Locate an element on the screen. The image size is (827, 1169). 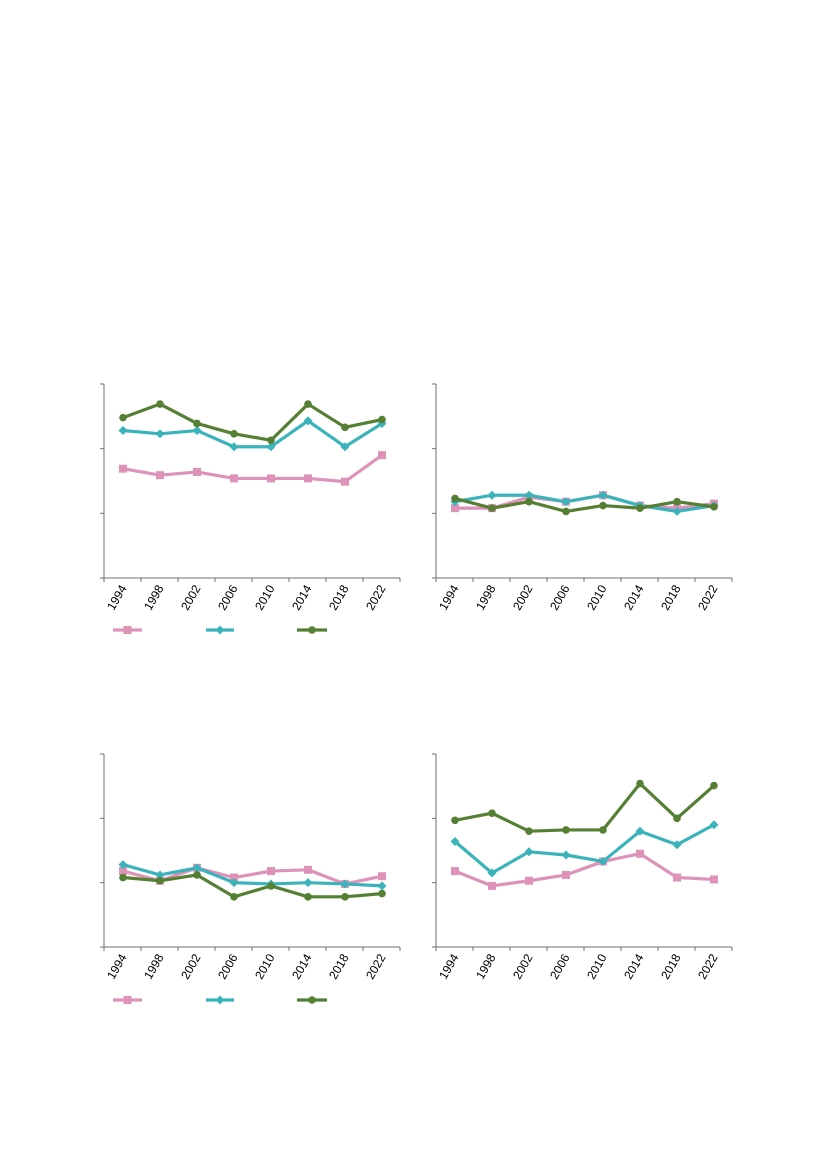
chart-panel-2: 1994 1998 2002 2006 2010 2014 2018 2022 is located at coordinates (582, 498).